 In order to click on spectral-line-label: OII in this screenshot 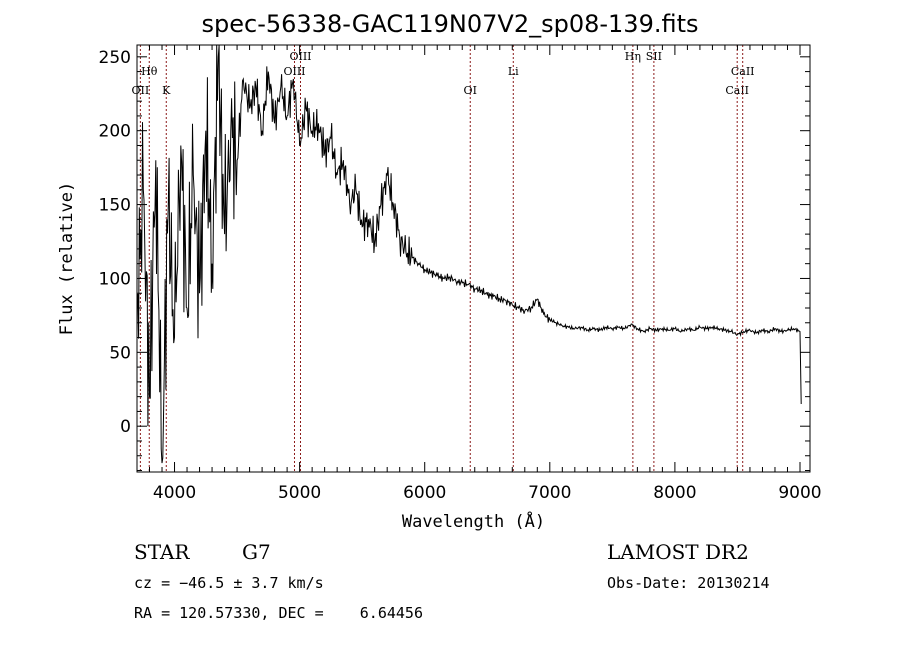, I will do `click(141, 90)`.